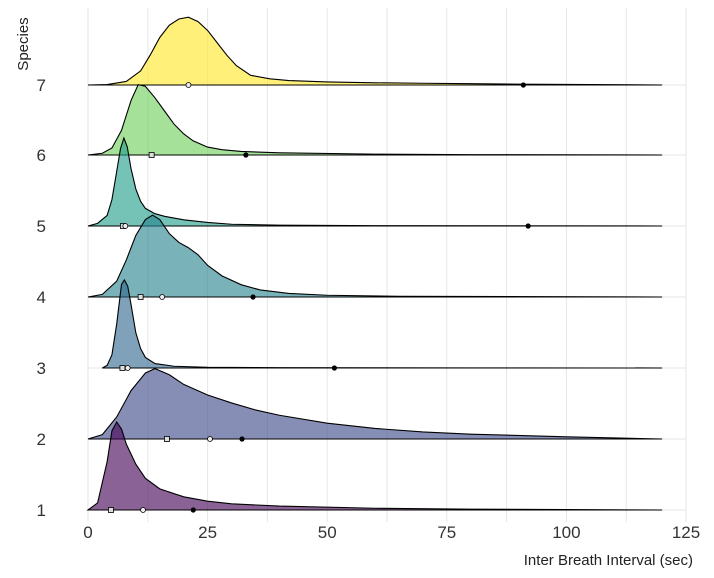 The image size is (714, 578). What do you see at coordinates (41, 155) in the screenshot?
I see `y-tick-label: 6` at bounding box center [41, 155].